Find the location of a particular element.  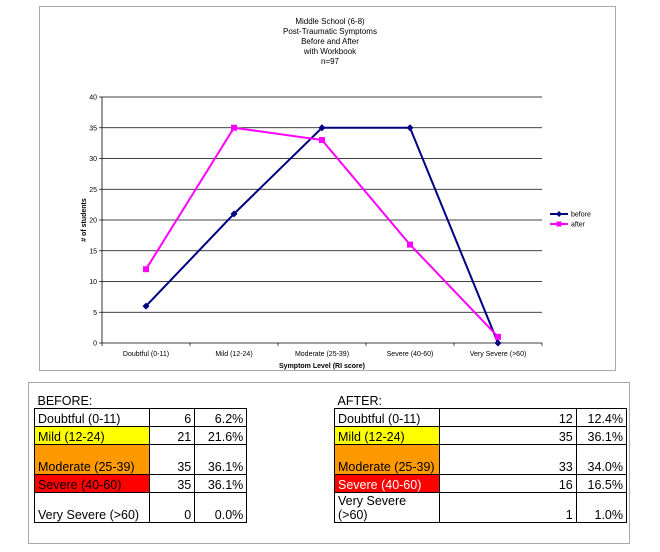

before-percent-cell: 21.6% is located at coordinates (221, 435).